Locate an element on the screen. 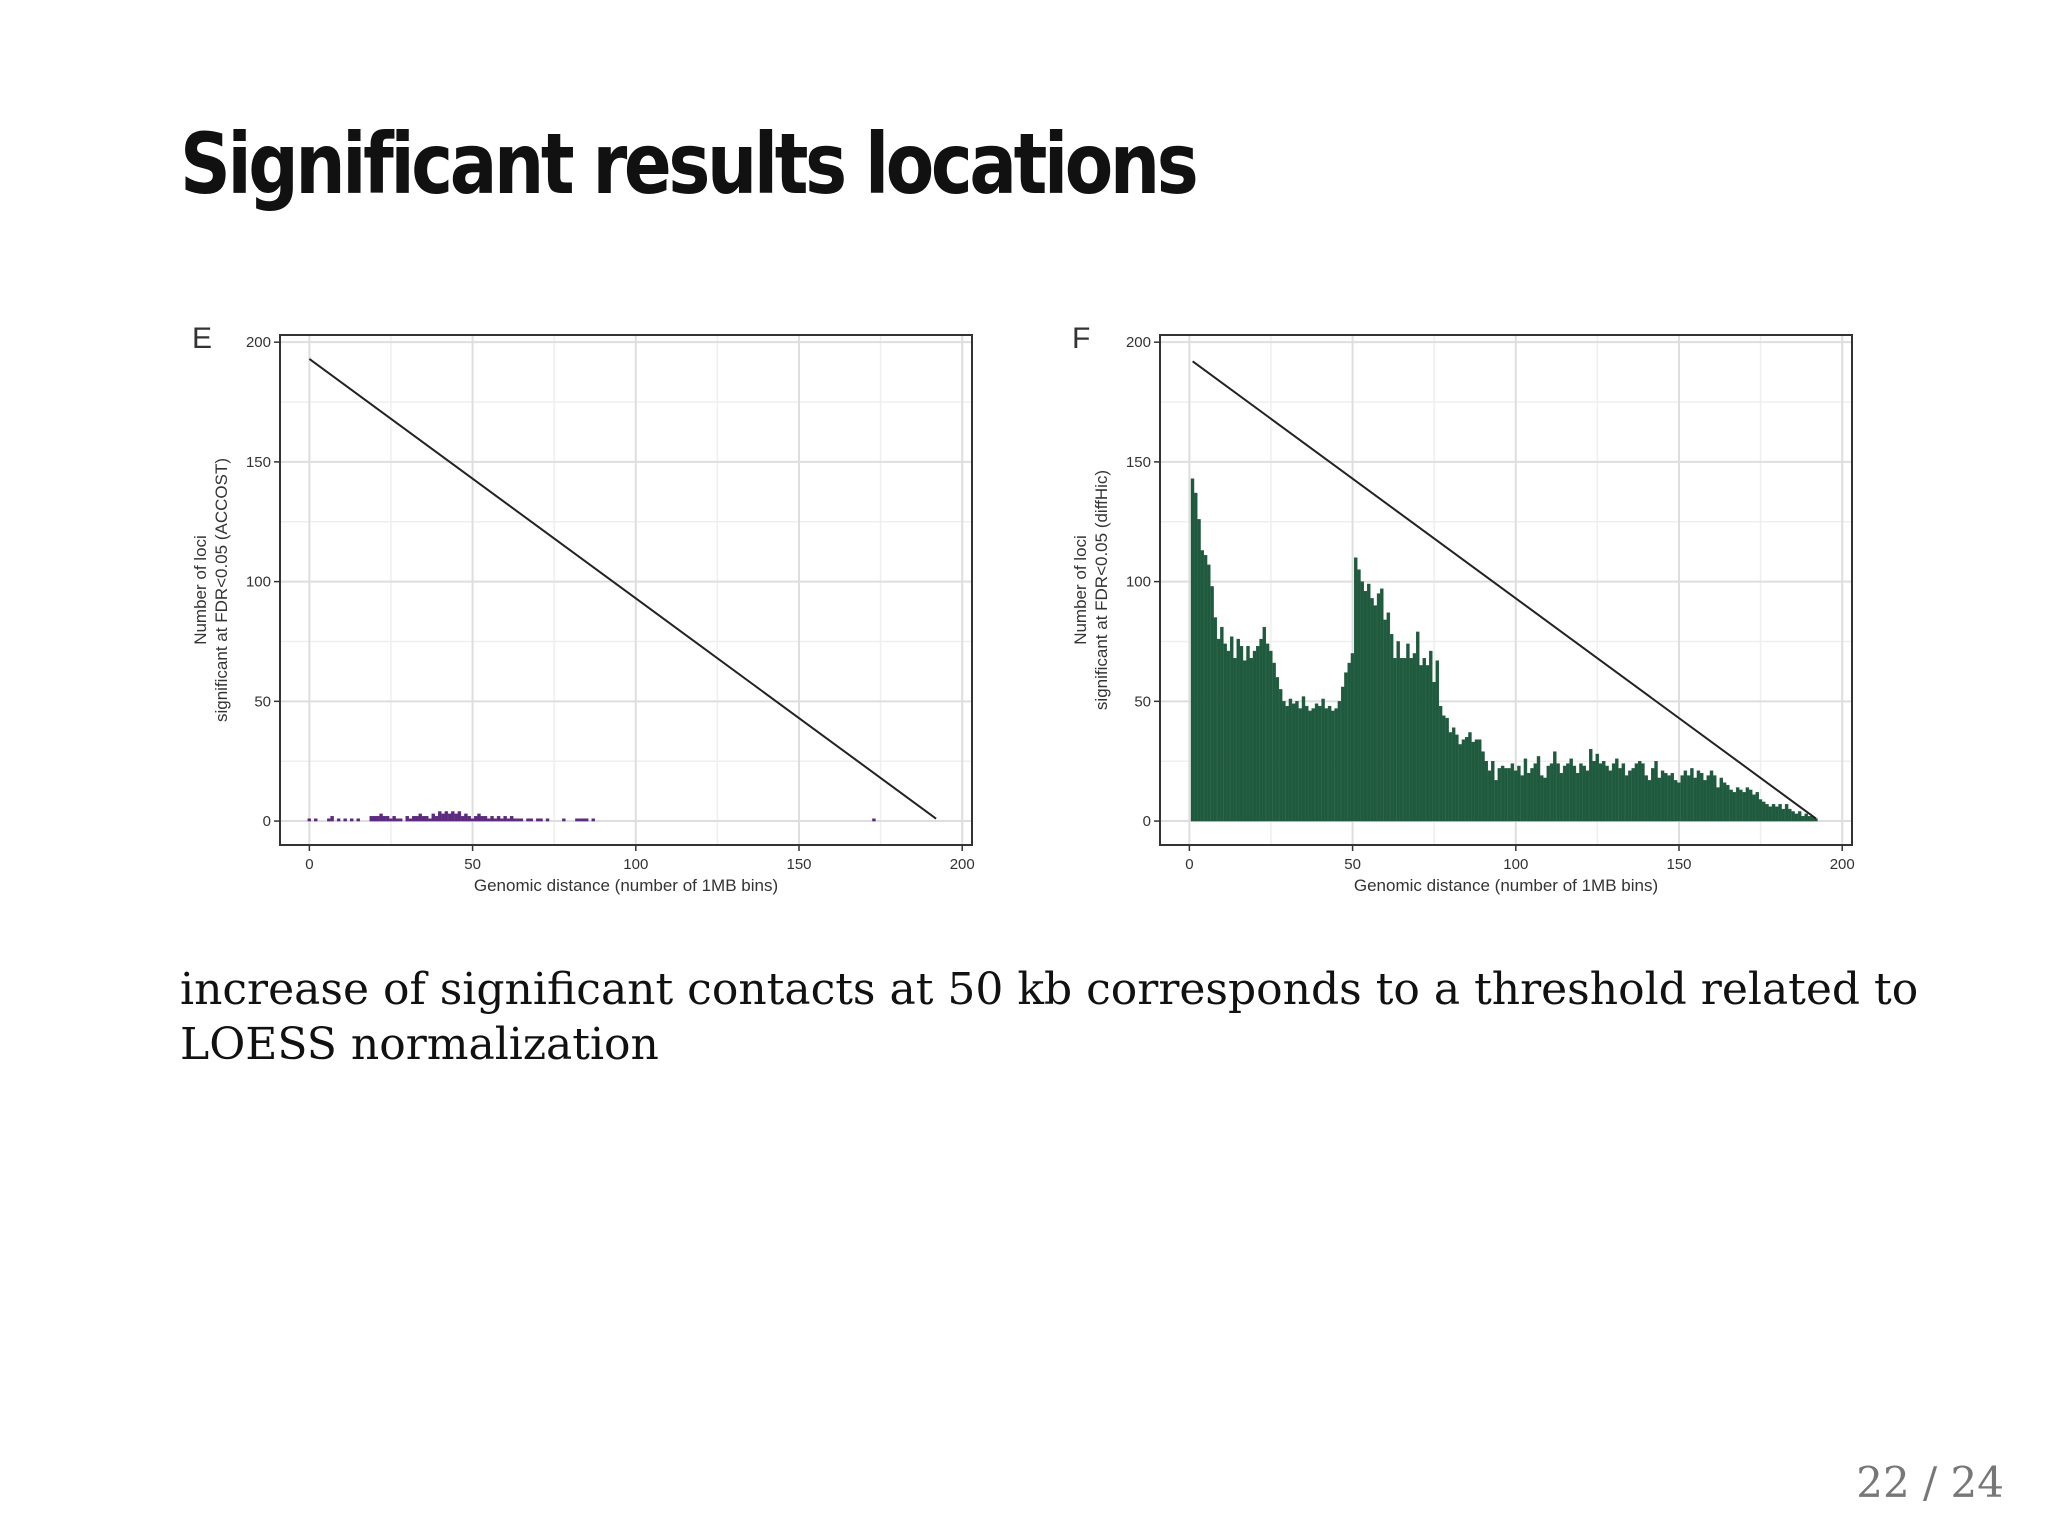 Image resolution: width=2048 pixels, height=1536 pixels. y-tick-label: 200 is located at coordinates (258, 342).